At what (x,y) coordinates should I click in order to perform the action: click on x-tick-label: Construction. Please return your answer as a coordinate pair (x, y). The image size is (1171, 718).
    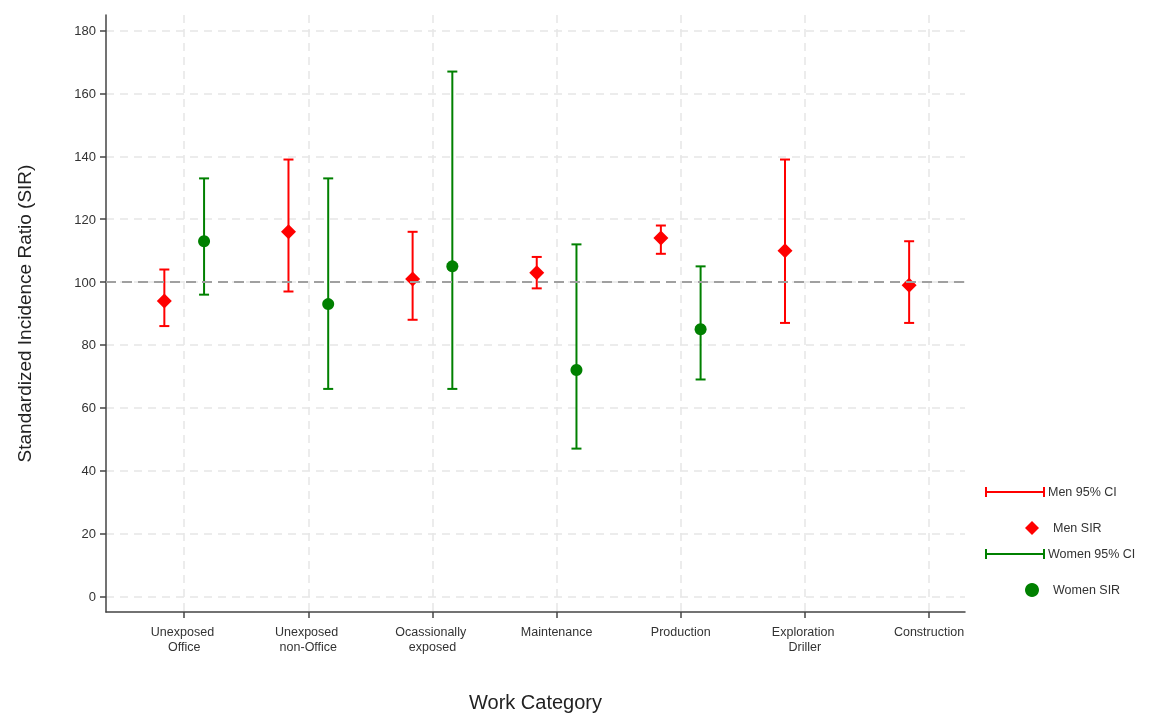
    Looking at the image, I should click on (929, 631).